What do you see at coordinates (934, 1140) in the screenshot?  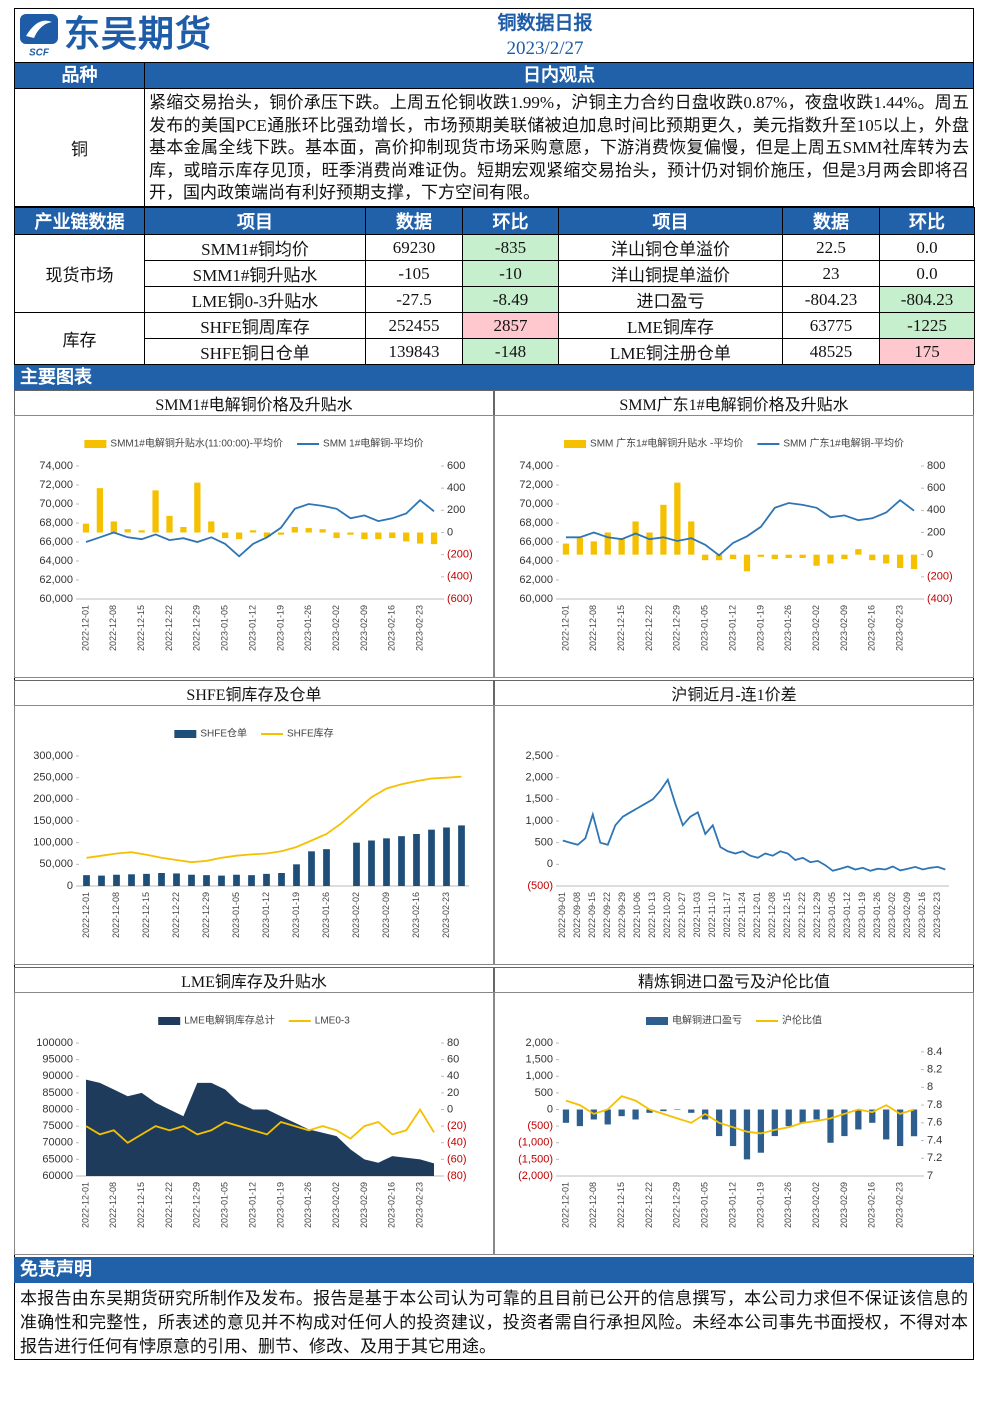 I see `y2-tick-label: 7.4` at bounding box center [934, 1140].